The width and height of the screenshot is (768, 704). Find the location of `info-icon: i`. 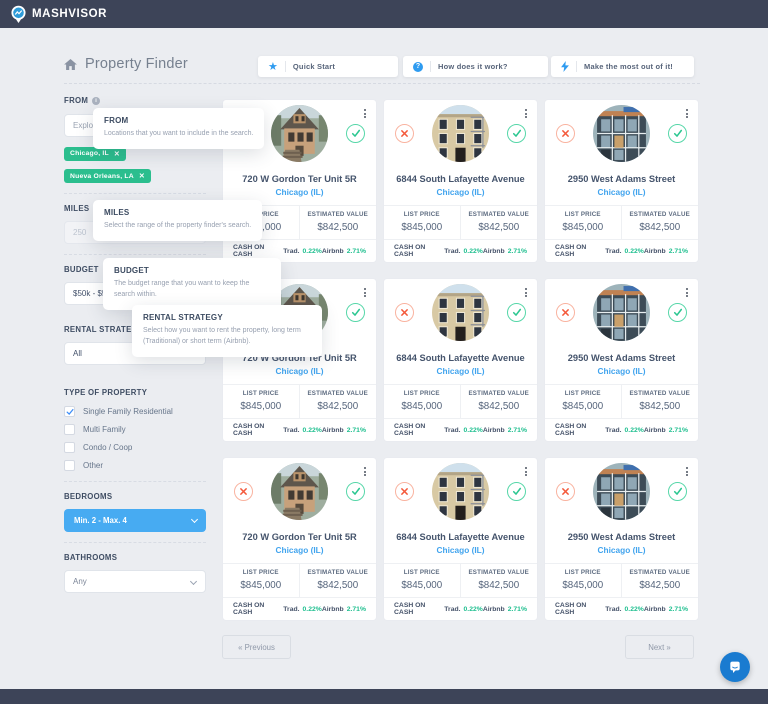

info-icon: i is located at coordinates (96, 100).